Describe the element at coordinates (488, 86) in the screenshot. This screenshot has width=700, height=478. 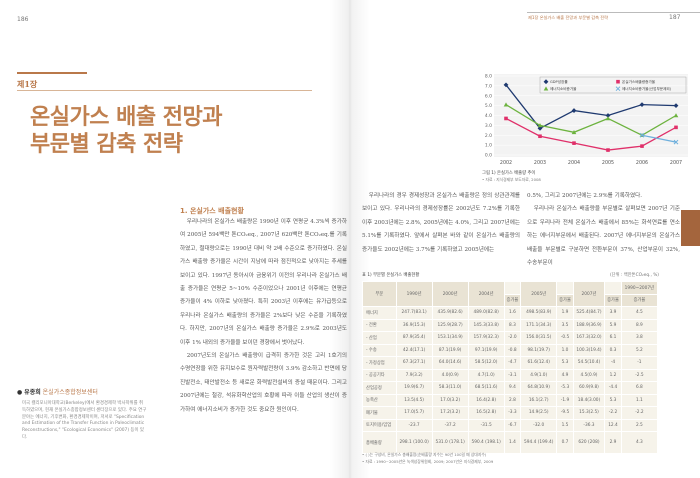
I see `y-tick-label: 7.0` at that location.